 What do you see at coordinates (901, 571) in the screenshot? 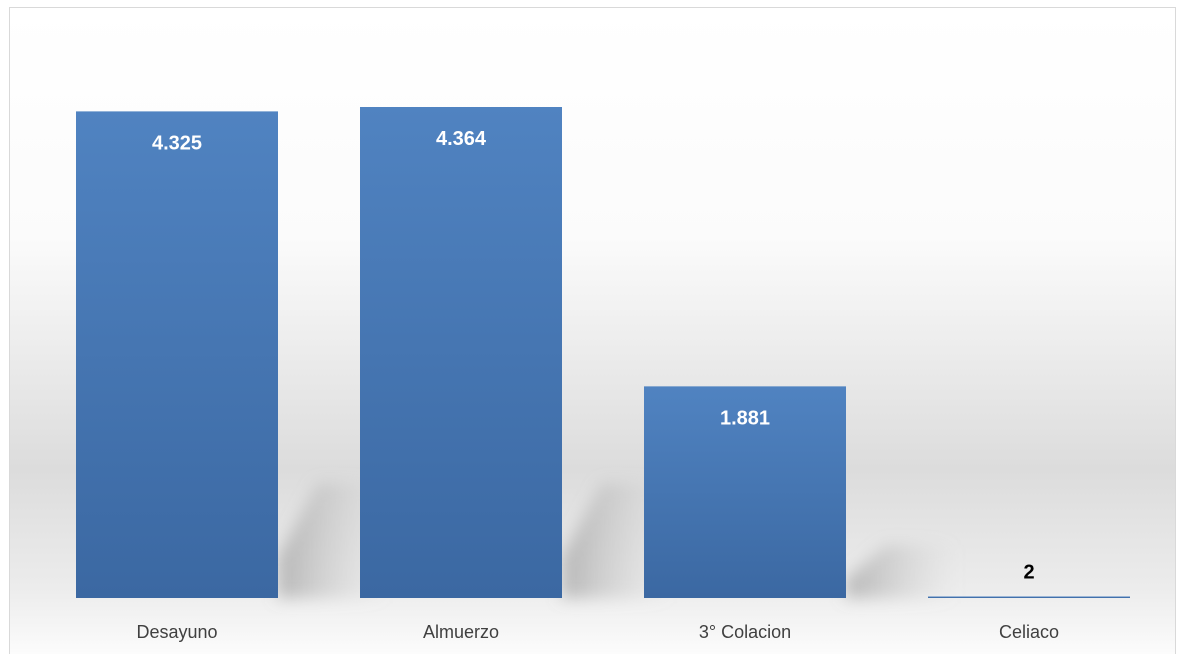
I see `bar-shadow-3-colacion` at bounding box center [901, 571].